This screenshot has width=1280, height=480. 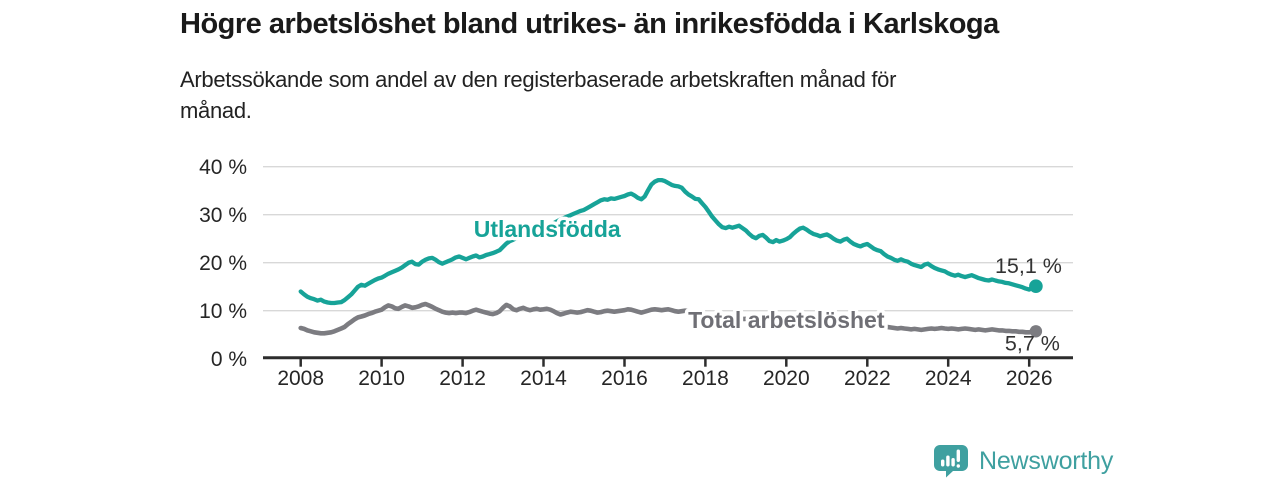 What do you see at coordinates (1032, 343) in the screenshot?
I see `end-value-label-total-arbetsloshet: 5,7 %` at bounding box center [1032, 343].